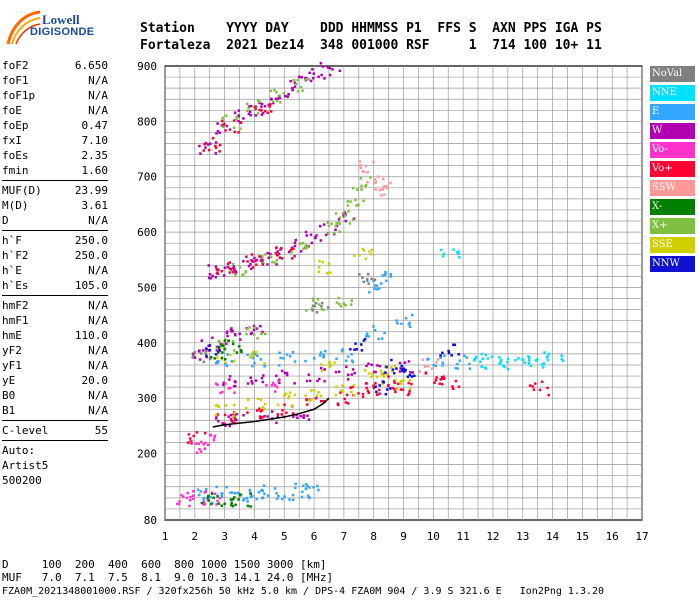 The image size is (700, 600). I want to click on param-name: yF2, so click(12, 350).